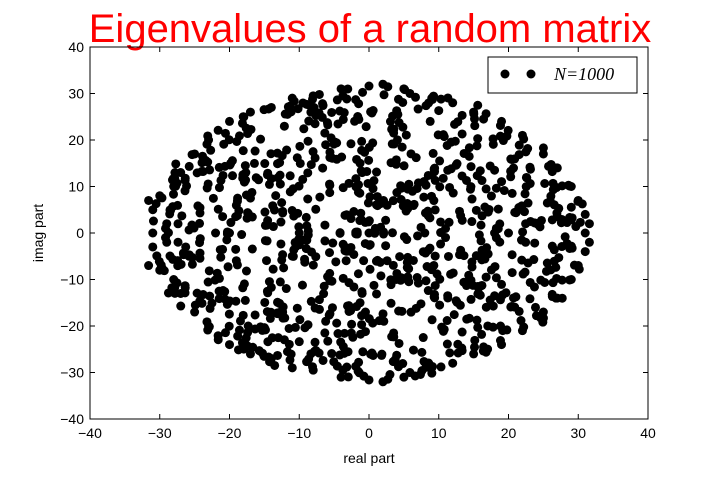 This screenshot has width=720, height=480. What do you see at coordinates (562, 75) in the screenshot?
I see `legend-box` at bounding box center [562, 75].